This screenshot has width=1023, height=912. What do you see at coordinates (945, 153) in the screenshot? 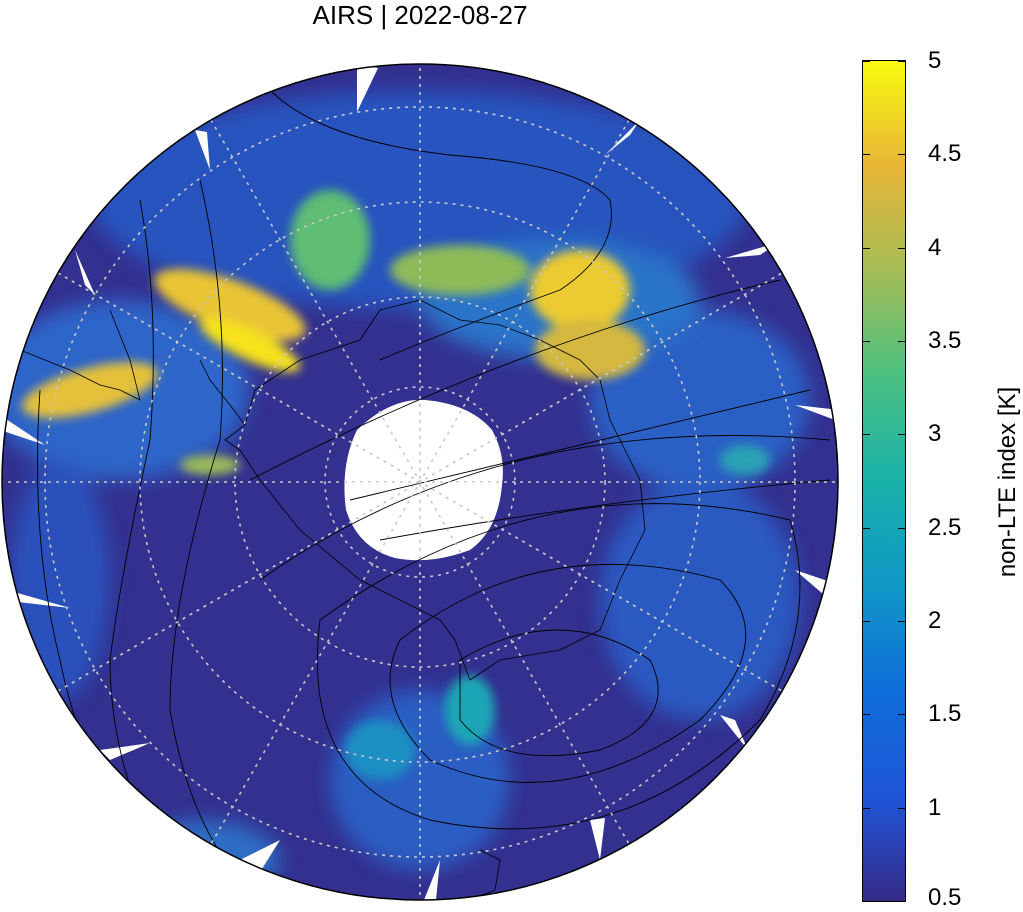
I see `colorbar-tick-label: 4.5` at bounding box center [945, 153].